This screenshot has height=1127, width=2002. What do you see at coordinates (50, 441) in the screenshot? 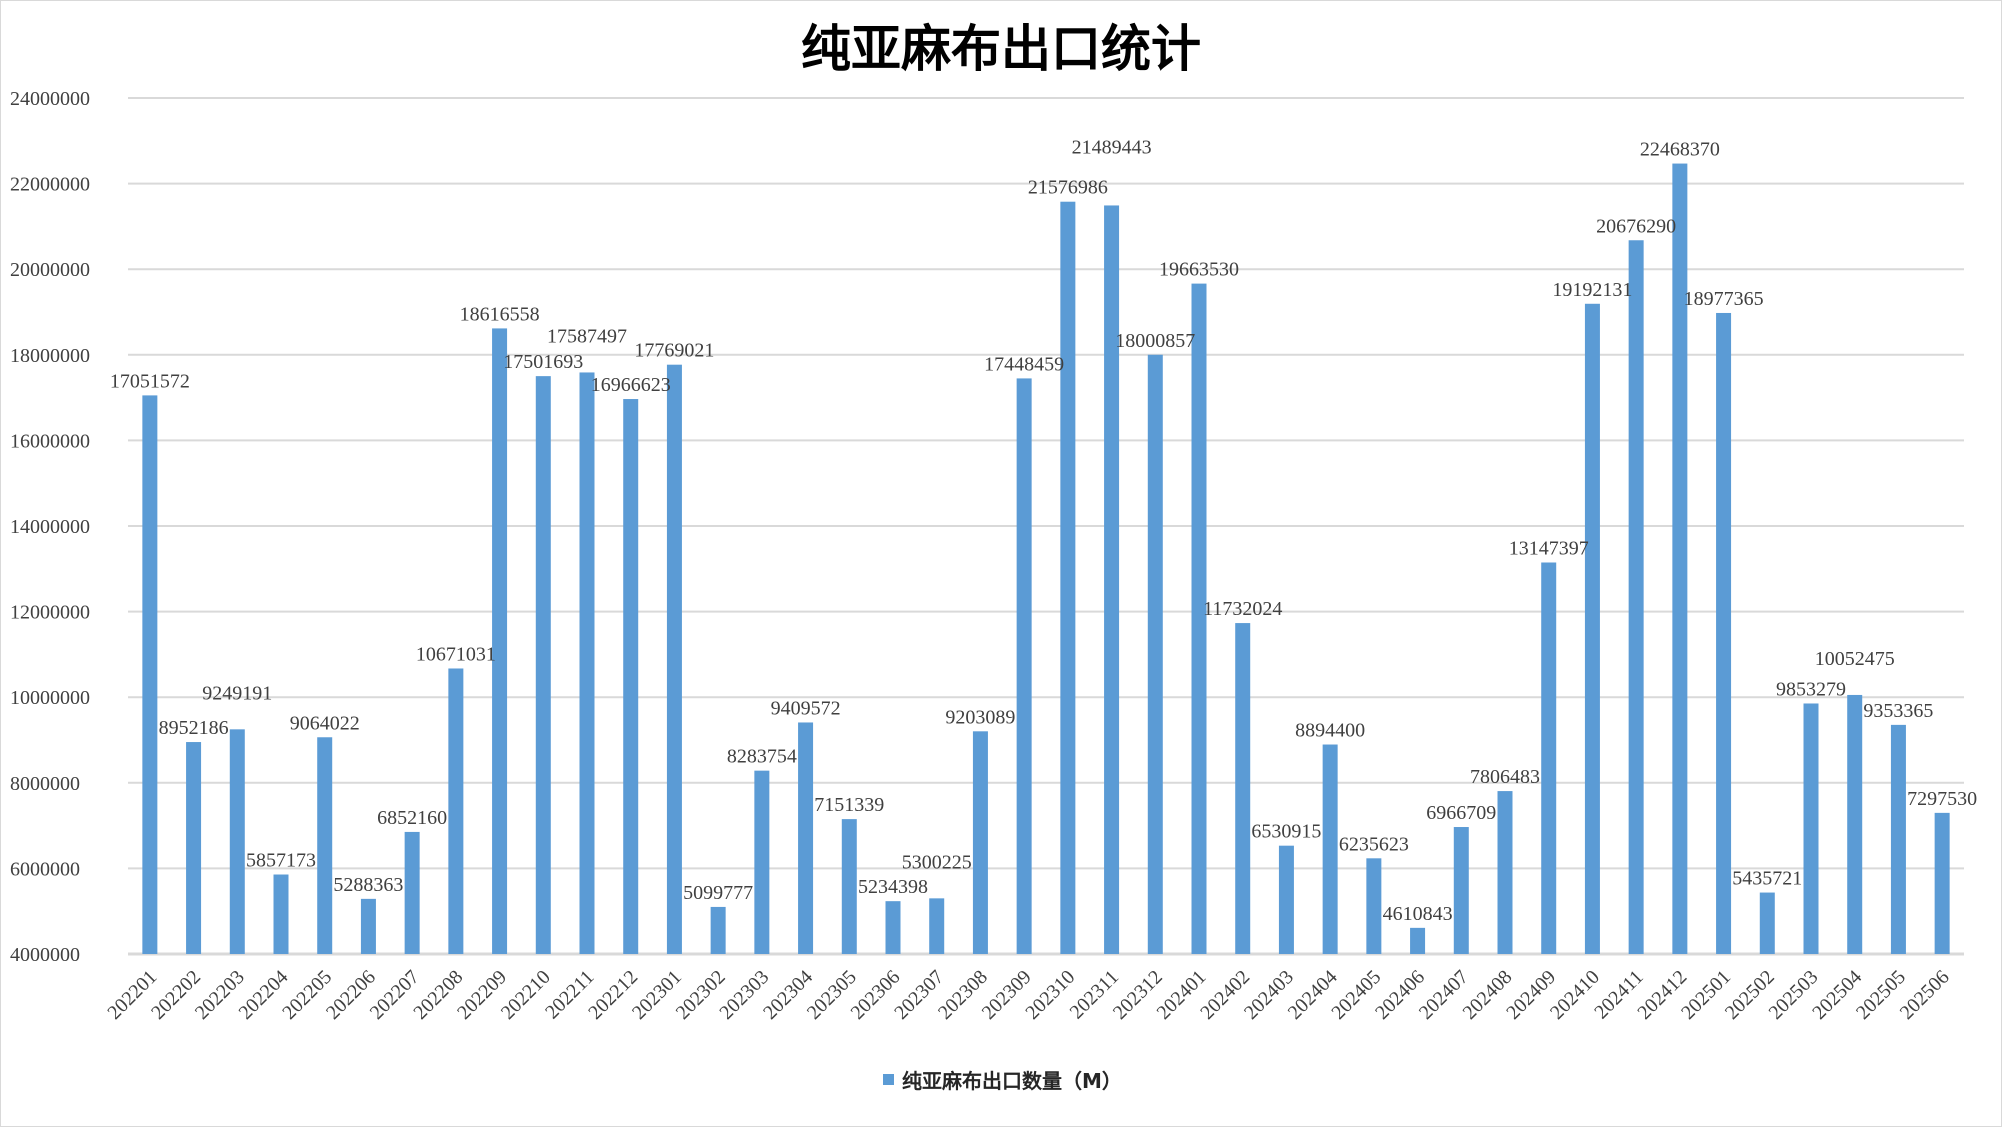
I see `y-tick-label: 16000000` at bounding box center [50, 441].